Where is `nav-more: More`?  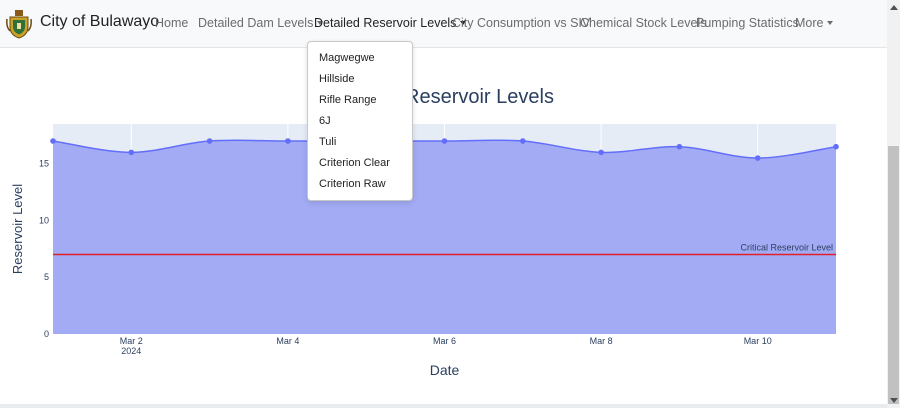
nav-more: More is located at coordinates (814, 23).